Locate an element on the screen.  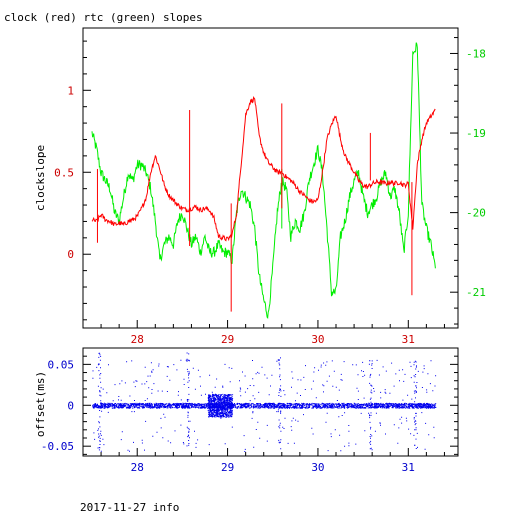
top-x-tick-label: 28 is located at coordinates (137, 339).